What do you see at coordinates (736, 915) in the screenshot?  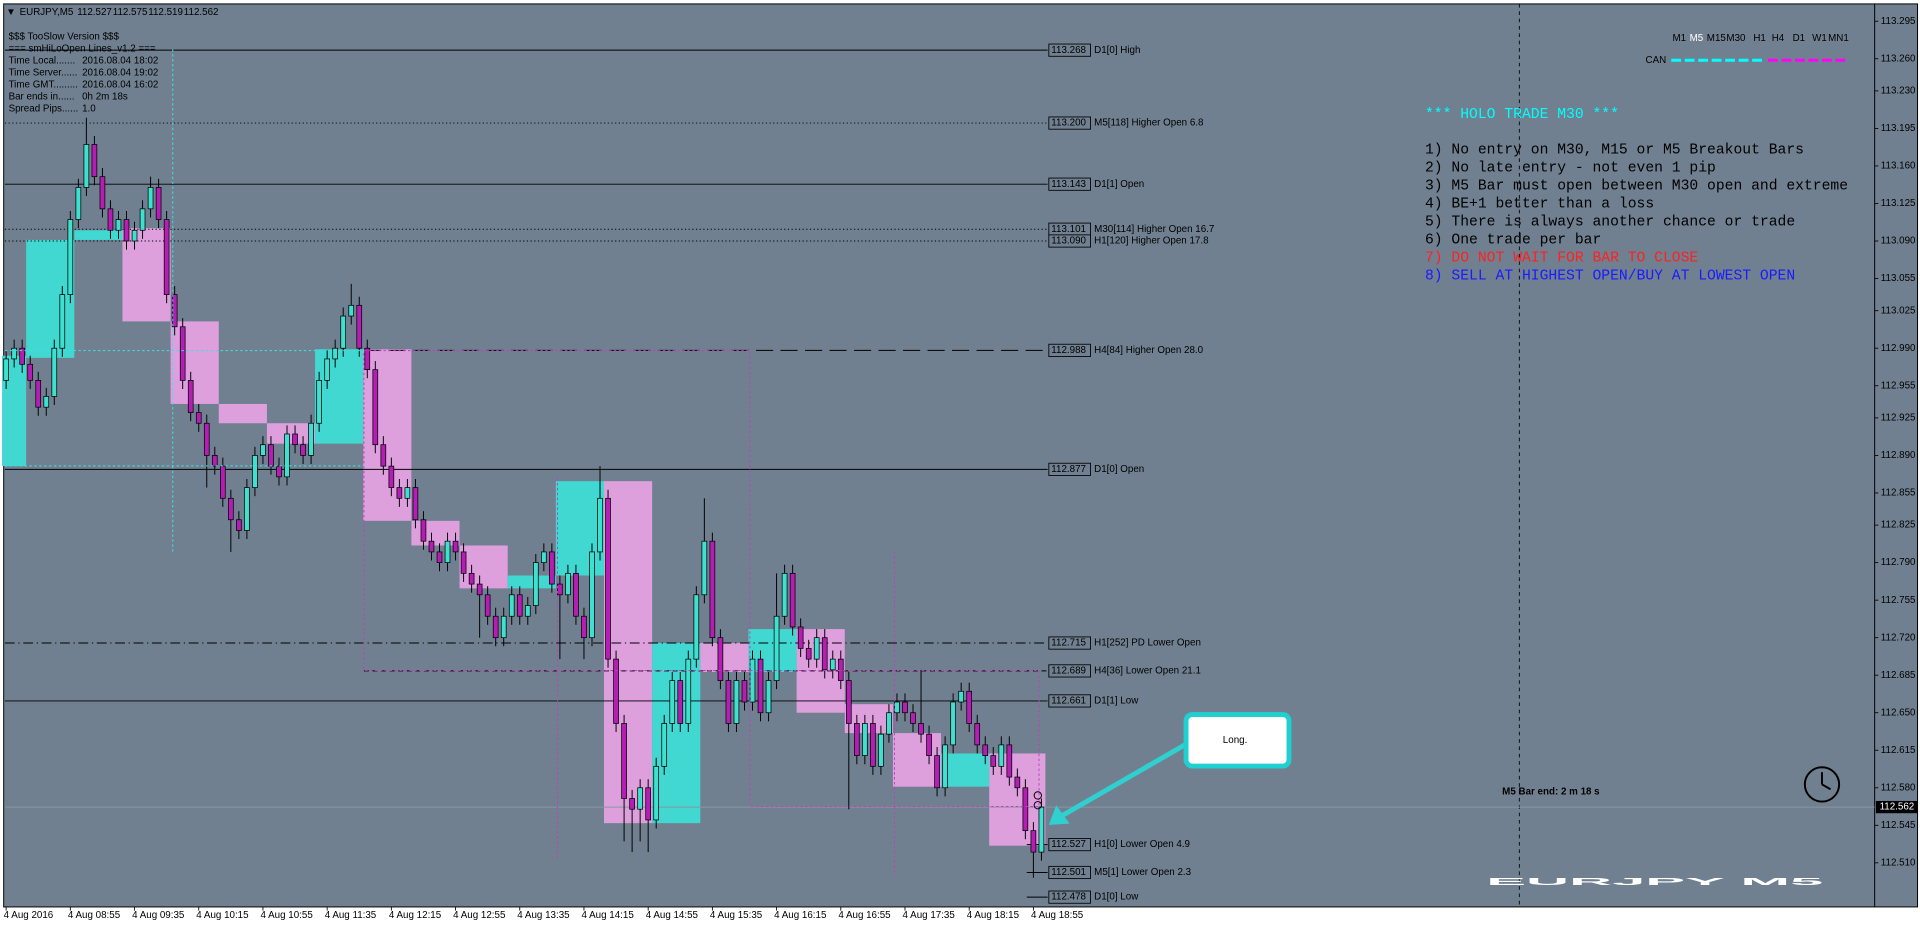 I see `x-tick-label: 4 Aug 15:35` at bounding box center [736, 915].